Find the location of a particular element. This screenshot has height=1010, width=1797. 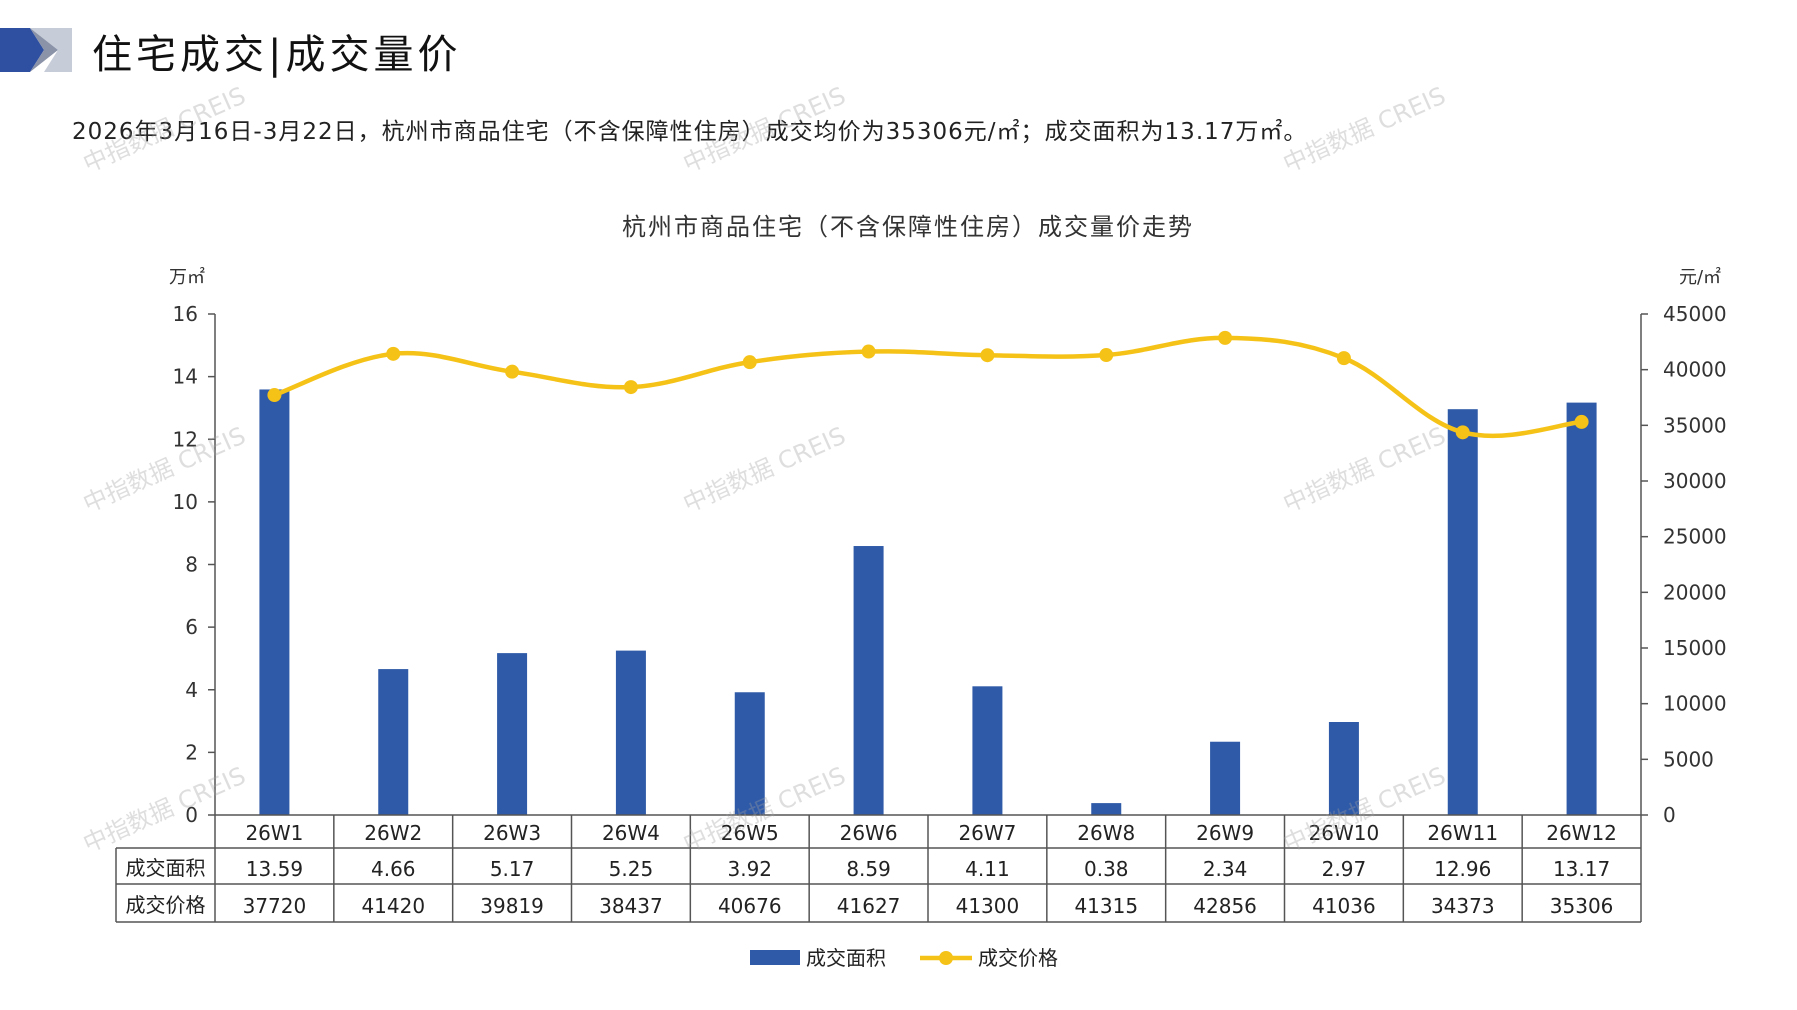

y-right-tick-label: 35000 is located at coordinates (1695, 425).